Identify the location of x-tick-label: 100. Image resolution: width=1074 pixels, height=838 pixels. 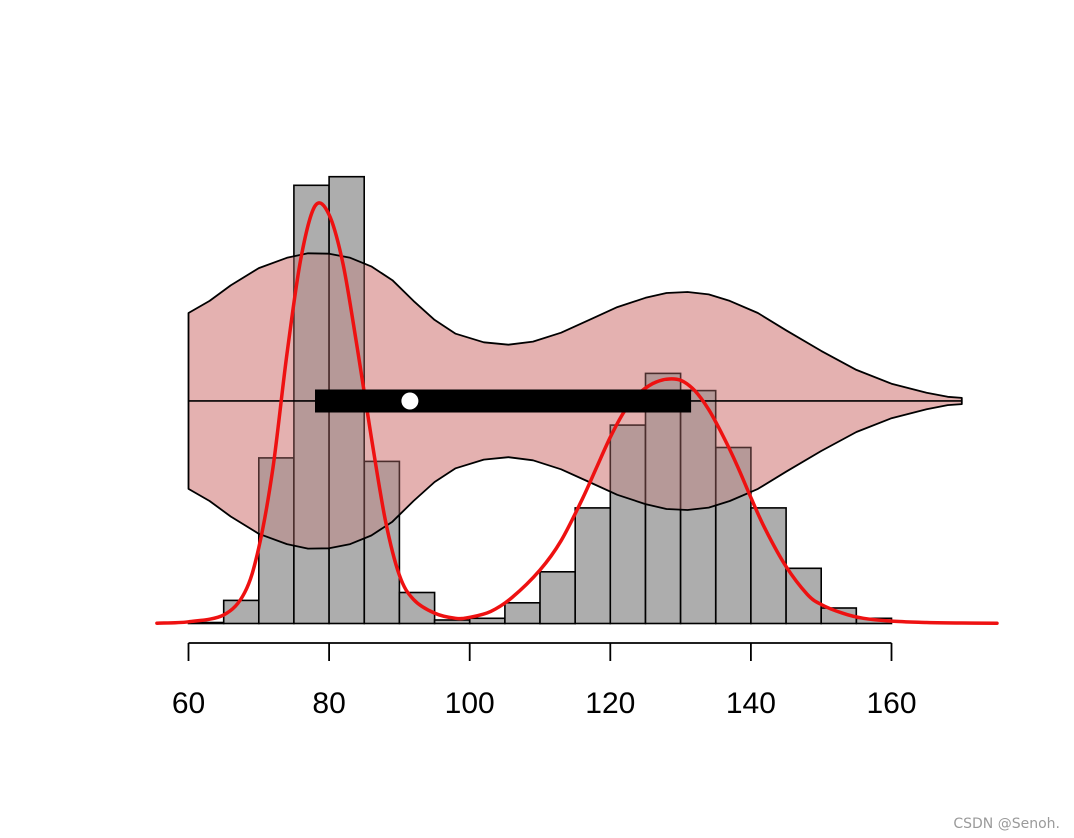
(470, 703).